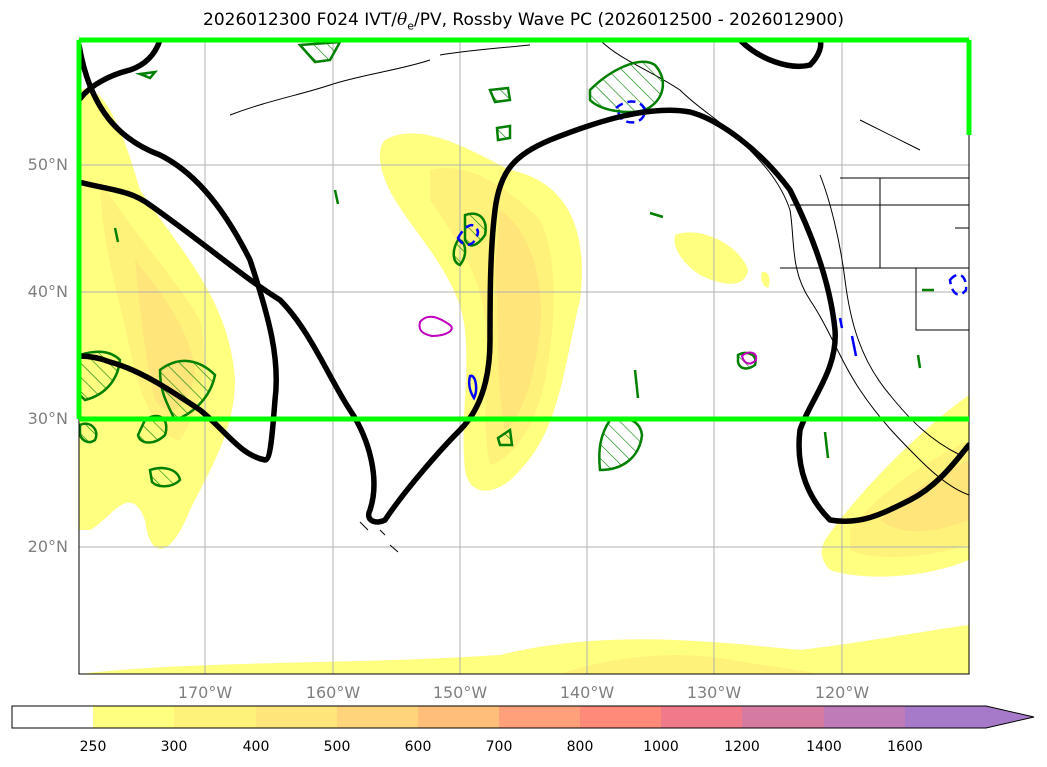 The width and height of the screenshot is (1047, 767). I want to click on colorbar, so click(523, 717).